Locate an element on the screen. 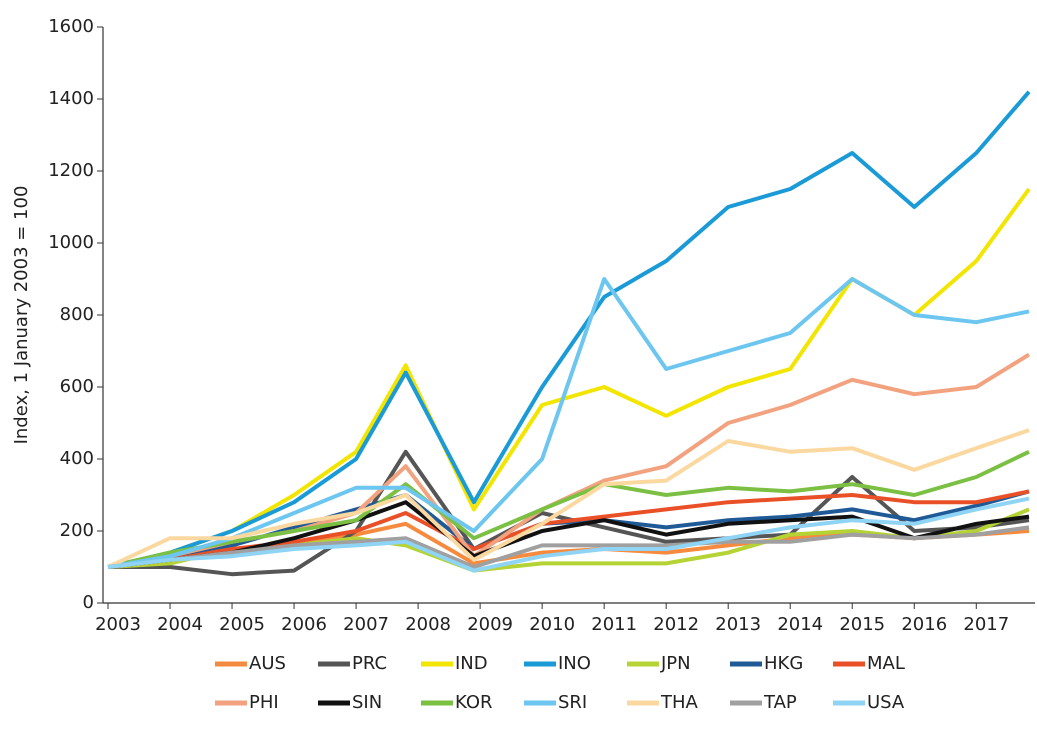  y-axis-label: Index, 1 January 2003 = 100 is located at coordinates (21, 315).